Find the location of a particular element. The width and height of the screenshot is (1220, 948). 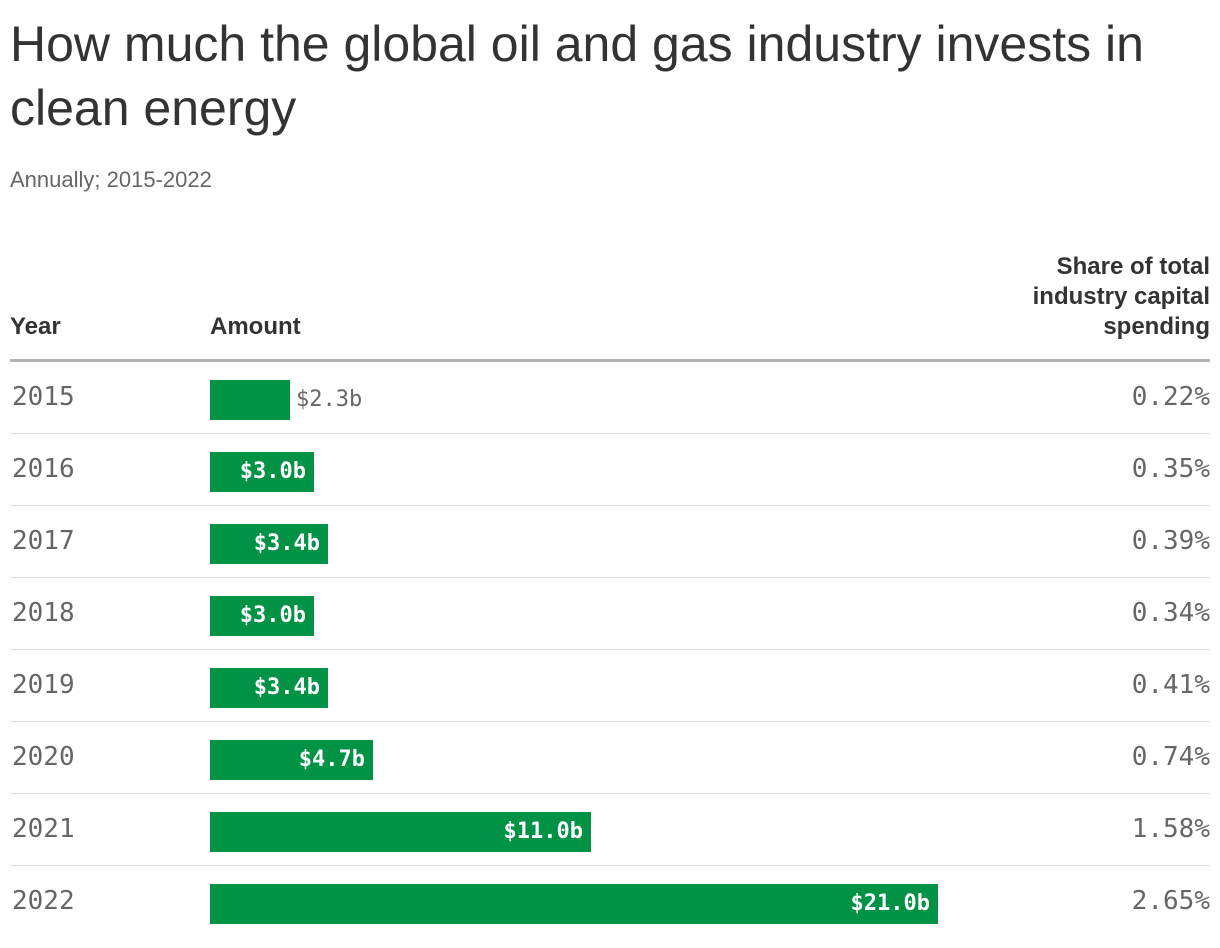

share-cell: 0.35% is located at coordinates (1170, 469).